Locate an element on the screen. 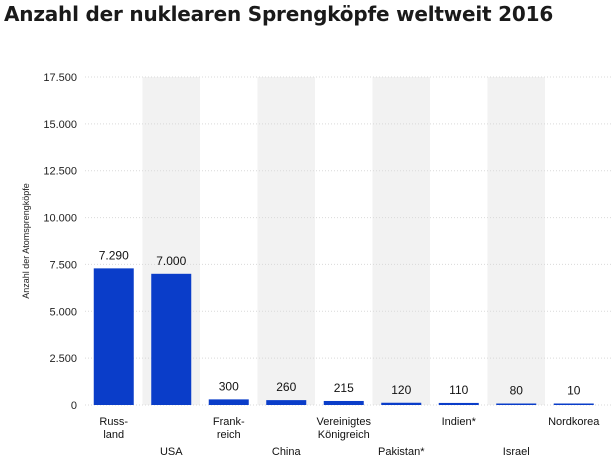  value-label: 80 is located at coordinates (517, 391).